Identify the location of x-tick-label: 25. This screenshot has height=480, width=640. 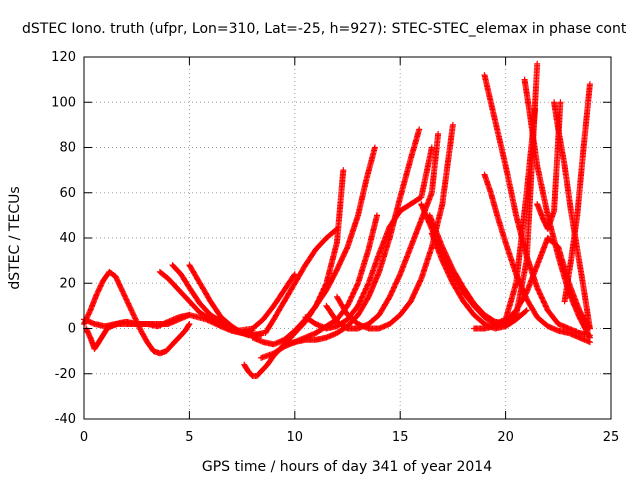
(611, 437).